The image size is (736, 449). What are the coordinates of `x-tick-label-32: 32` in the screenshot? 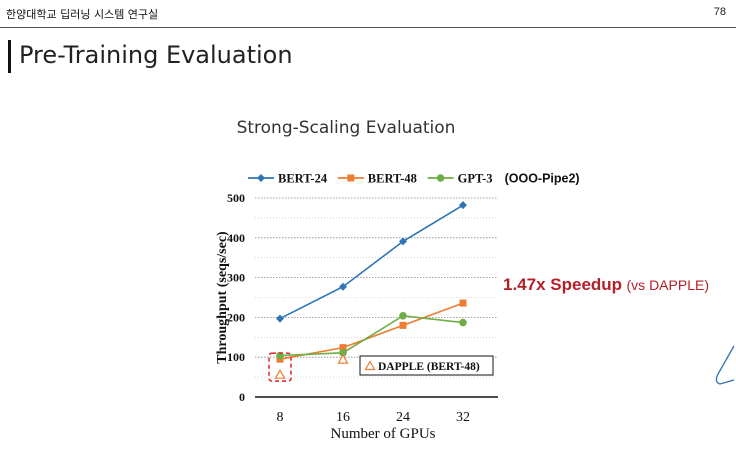 It's located at (463, 417).